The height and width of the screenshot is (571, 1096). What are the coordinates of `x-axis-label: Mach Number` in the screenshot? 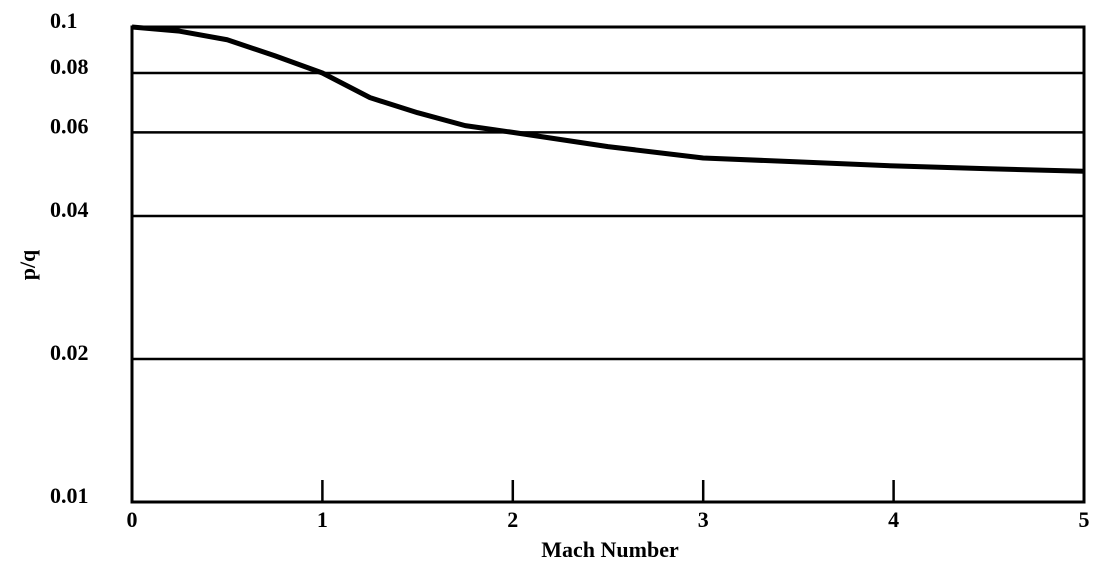 It's located at (610, 549).